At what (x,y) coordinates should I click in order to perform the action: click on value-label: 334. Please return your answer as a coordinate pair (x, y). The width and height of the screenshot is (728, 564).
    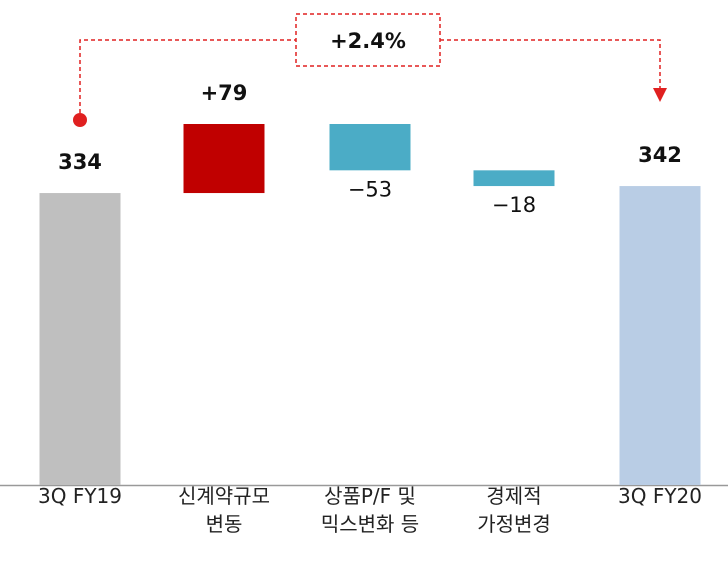
    Looking at the image, I should click on (80, 162).